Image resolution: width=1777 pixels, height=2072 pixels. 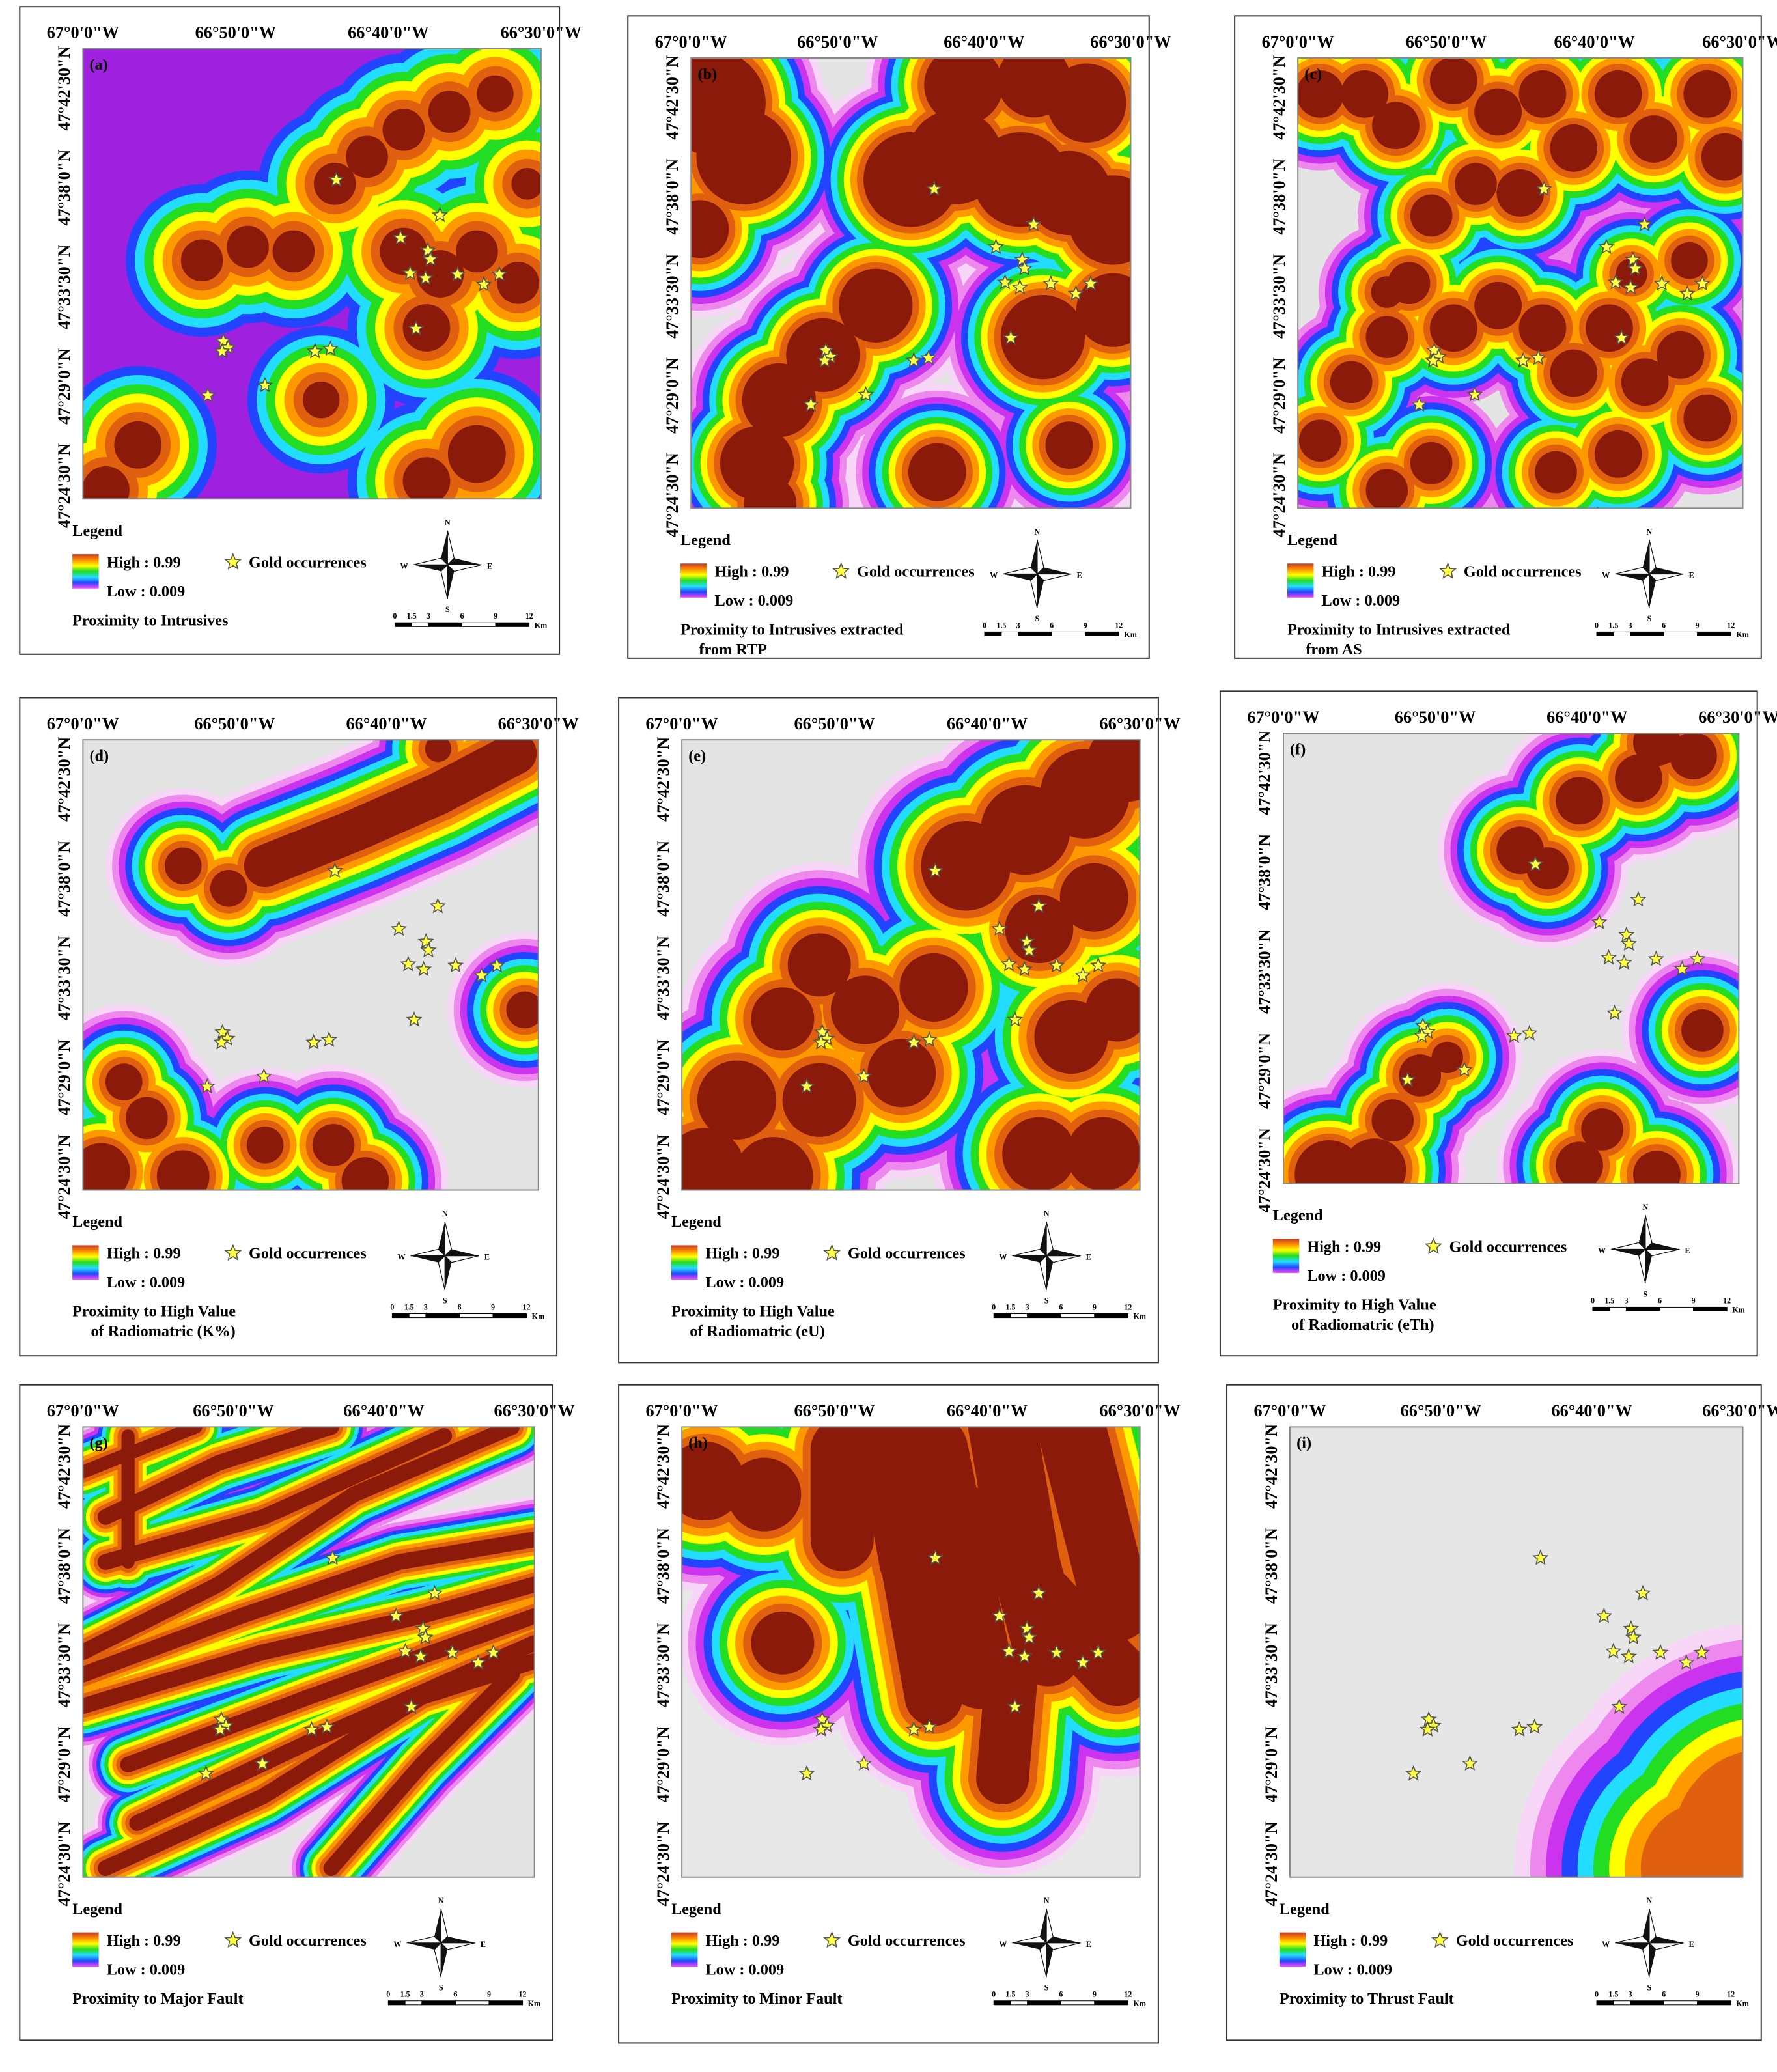 What do you see at coordinates (1367, 1999) in the screenshot?
I see `panel-title: Proximity to Thrust Fault` at bounding box center [1367, 1999].